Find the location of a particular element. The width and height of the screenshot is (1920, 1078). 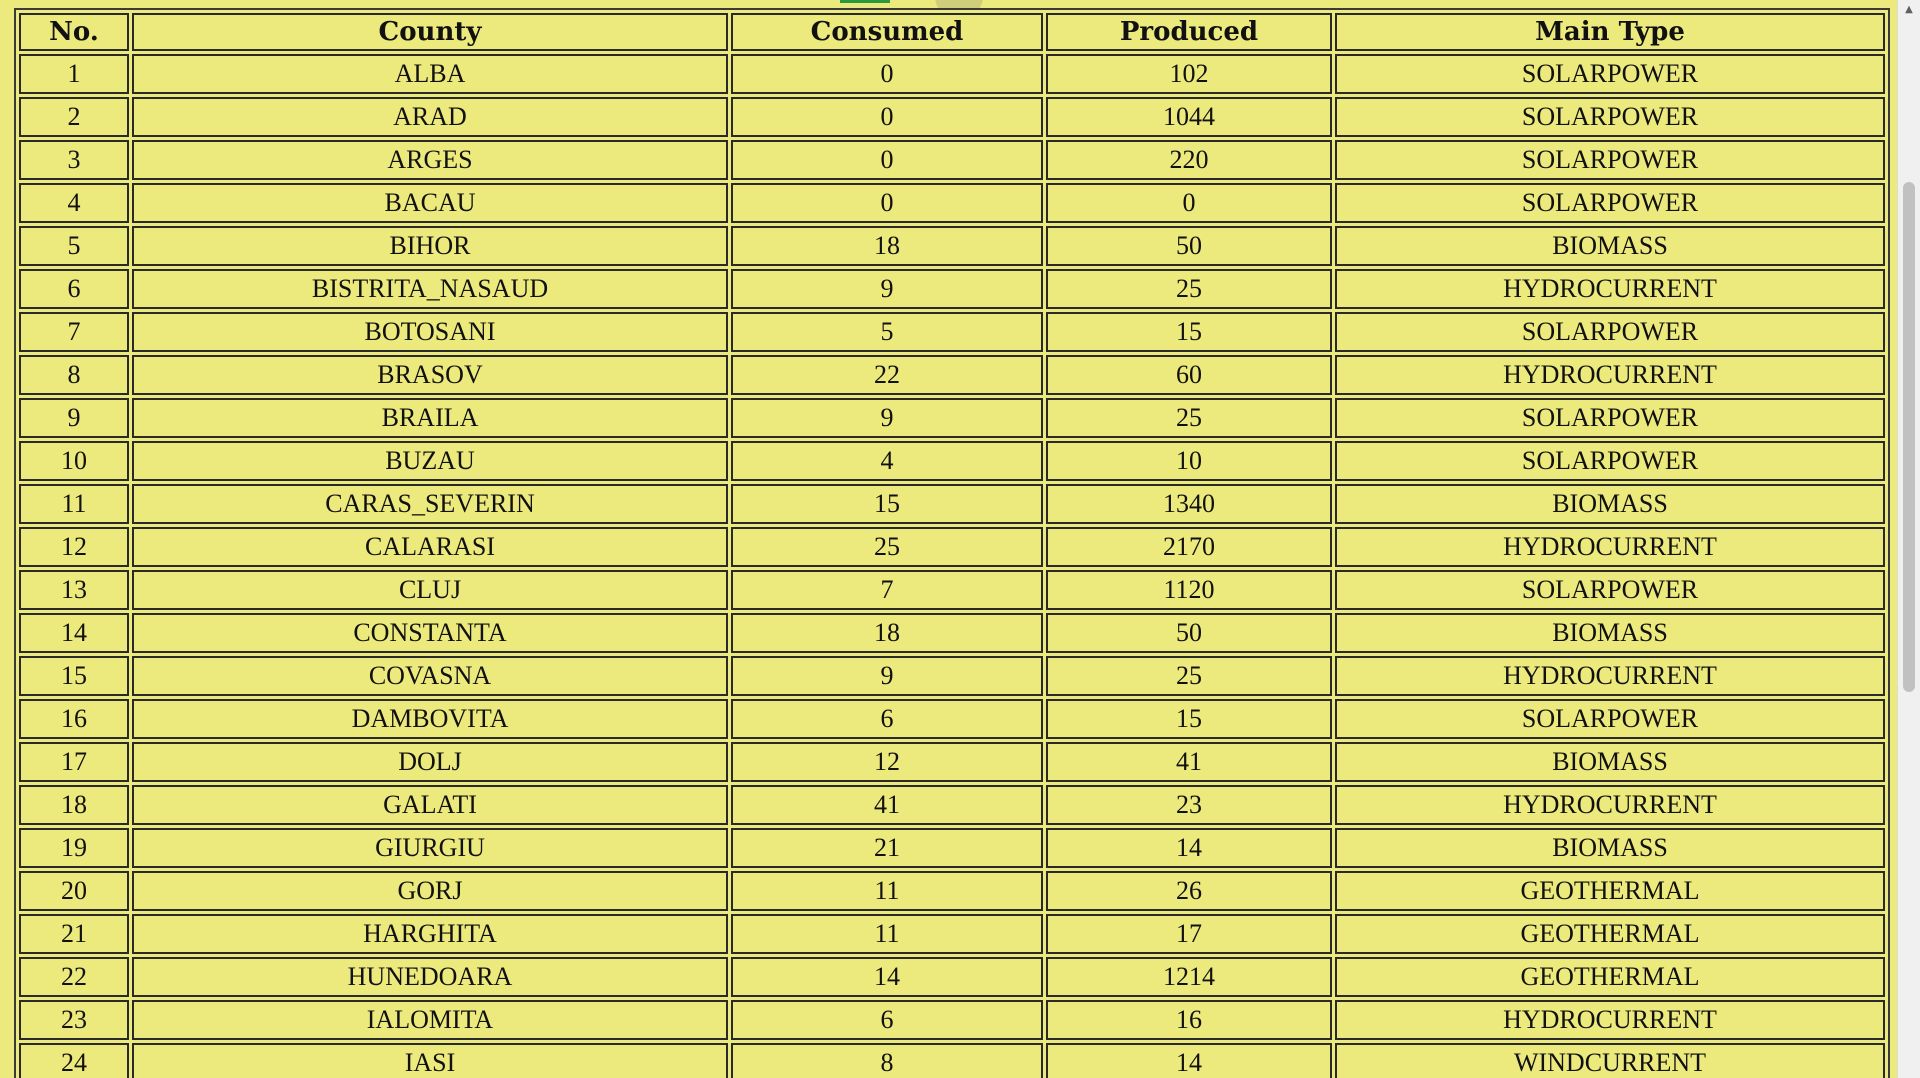

cell-no: 20 is located at coordinates (74, 891).